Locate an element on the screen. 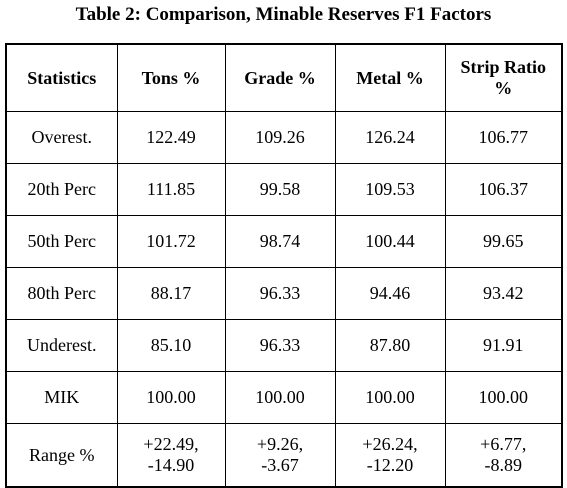 The width and height of the screenshot is (567, 488). cell-metal: 100.00 is located at coordinates (390, 397).